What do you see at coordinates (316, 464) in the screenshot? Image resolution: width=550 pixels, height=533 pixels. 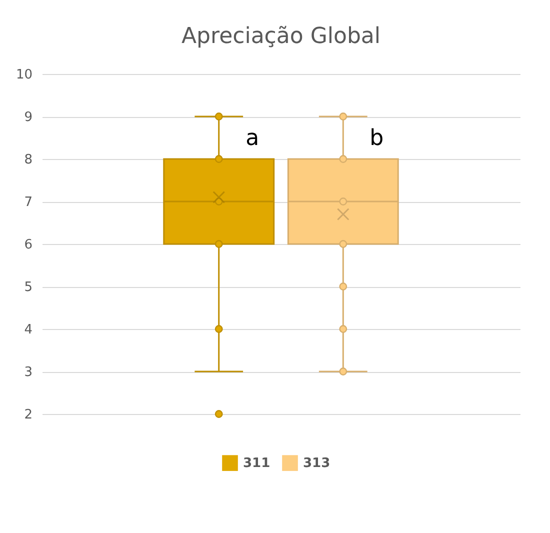 I see `legend-label: 313` at bounding box center [316, 464].